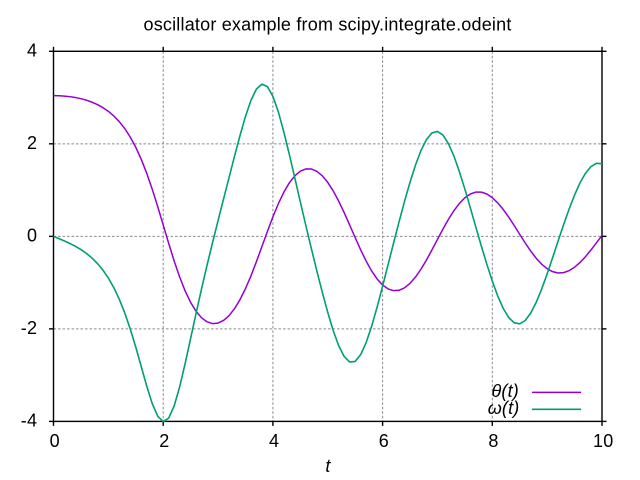 Image resolution: width=640 pixels, height=480 pixels. What do you see at coordinates (29, 328) in the screenshot?
I see `svg-text: -2` at bounding box center [29, 328].